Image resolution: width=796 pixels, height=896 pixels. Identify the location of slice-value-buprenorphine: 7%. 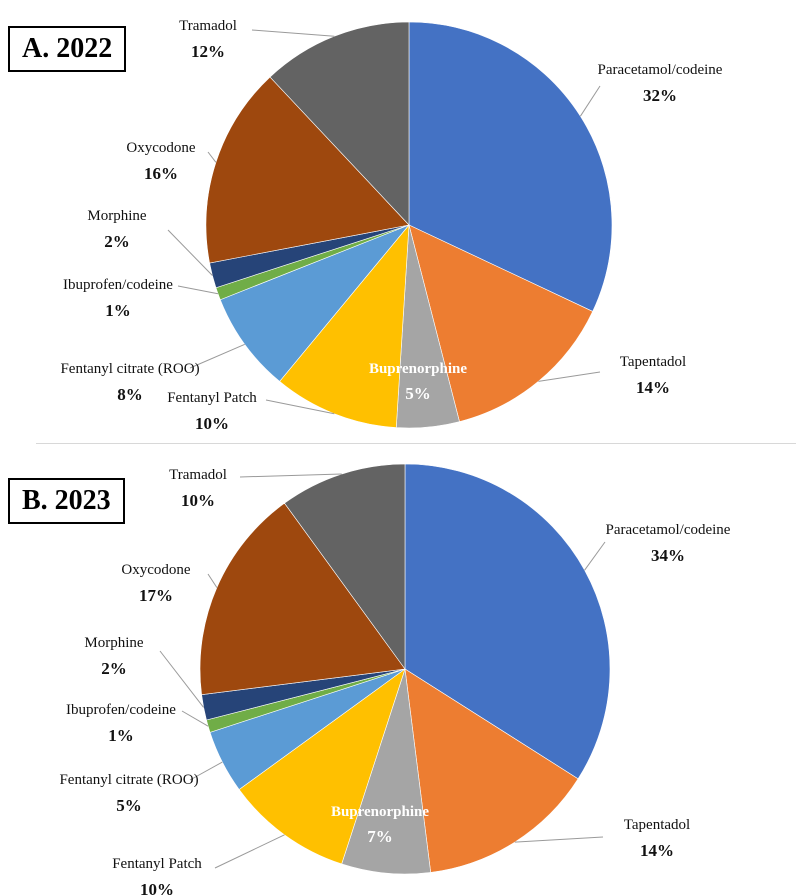
(380, 836).